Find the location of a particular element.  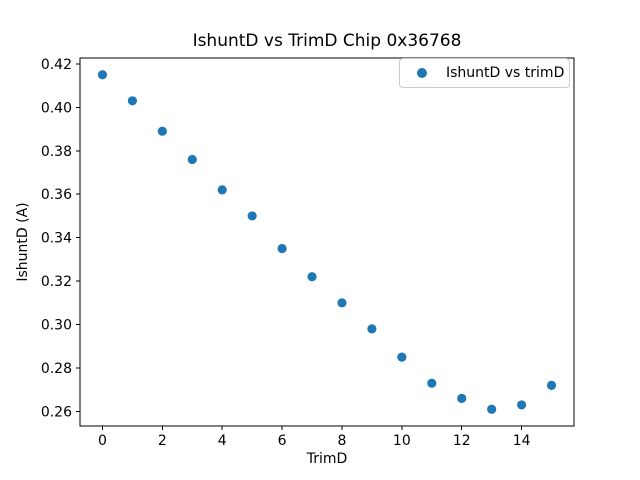

x-tick-label: 8 is located at coordinates (342, 441).